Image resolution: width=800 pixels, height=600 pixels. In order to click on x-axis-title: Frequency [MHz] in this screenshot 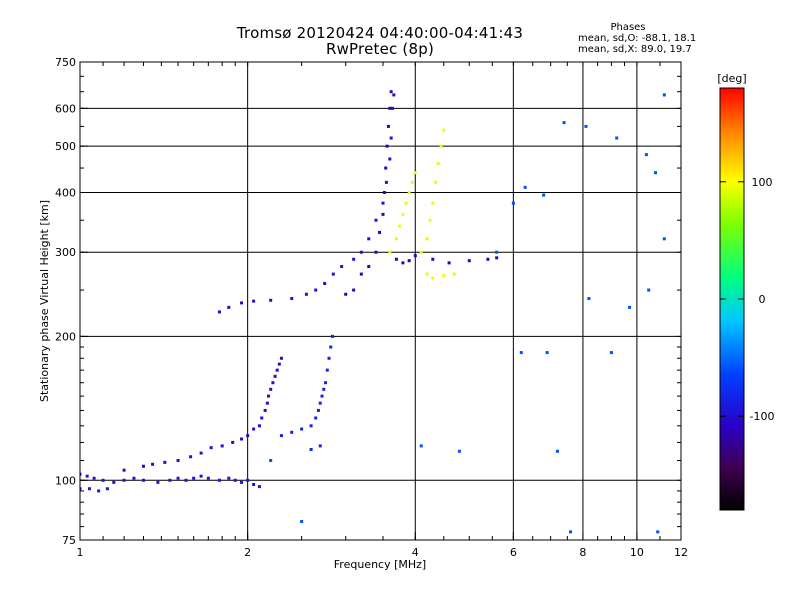, I will do `click(380, 564)`.